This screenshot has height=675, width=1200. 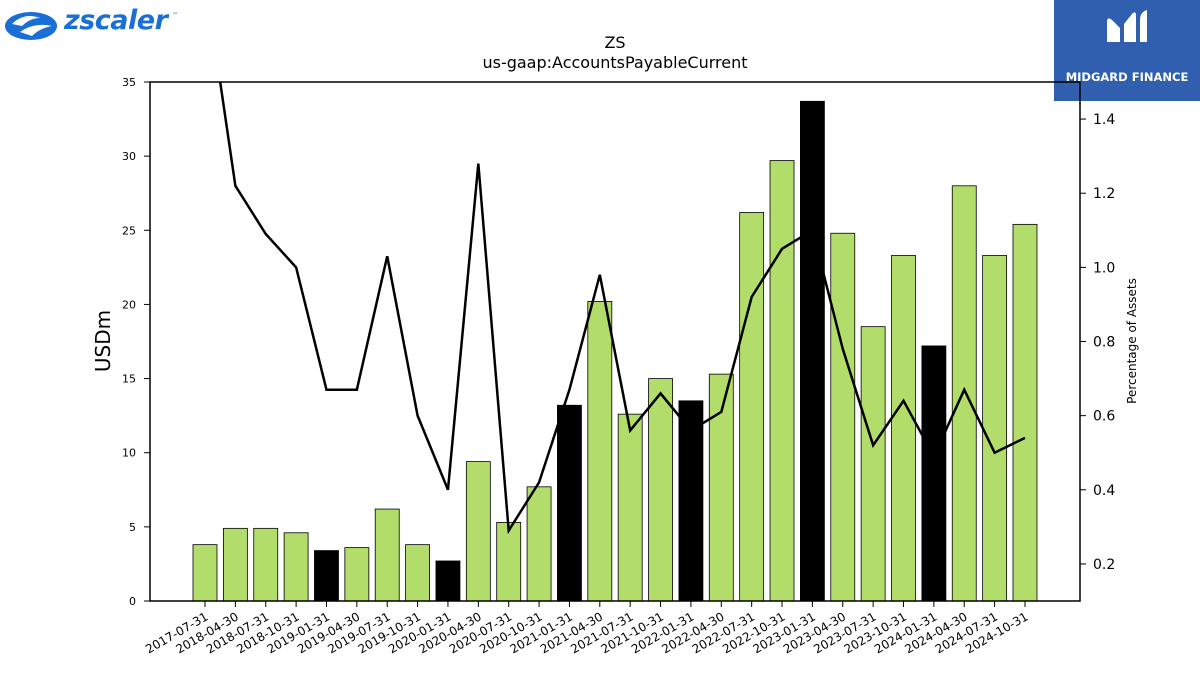 What do you see at coordinates (129, 82) in the screenshot?
I see `y-tick-label: 35` at bounding box center [129, 82].